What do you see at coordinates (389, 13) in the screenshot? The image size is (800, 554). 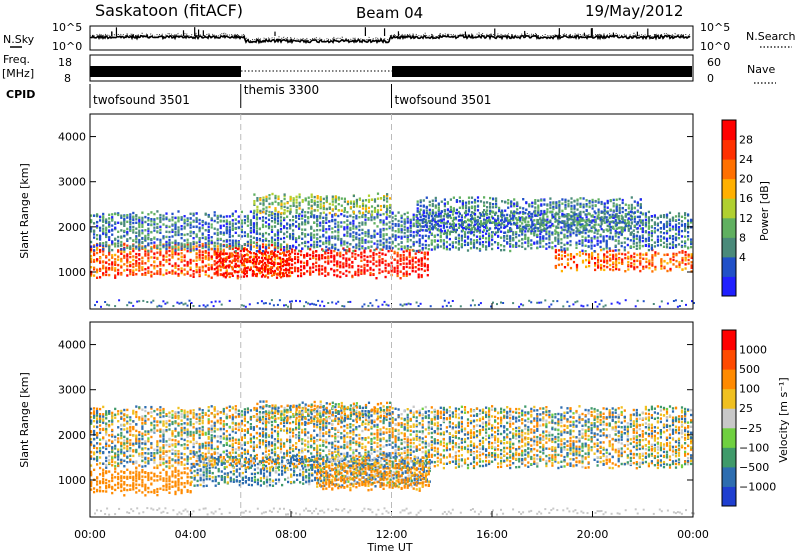 I see `beam-title: Beam 04` at bounding box center [389, 13].